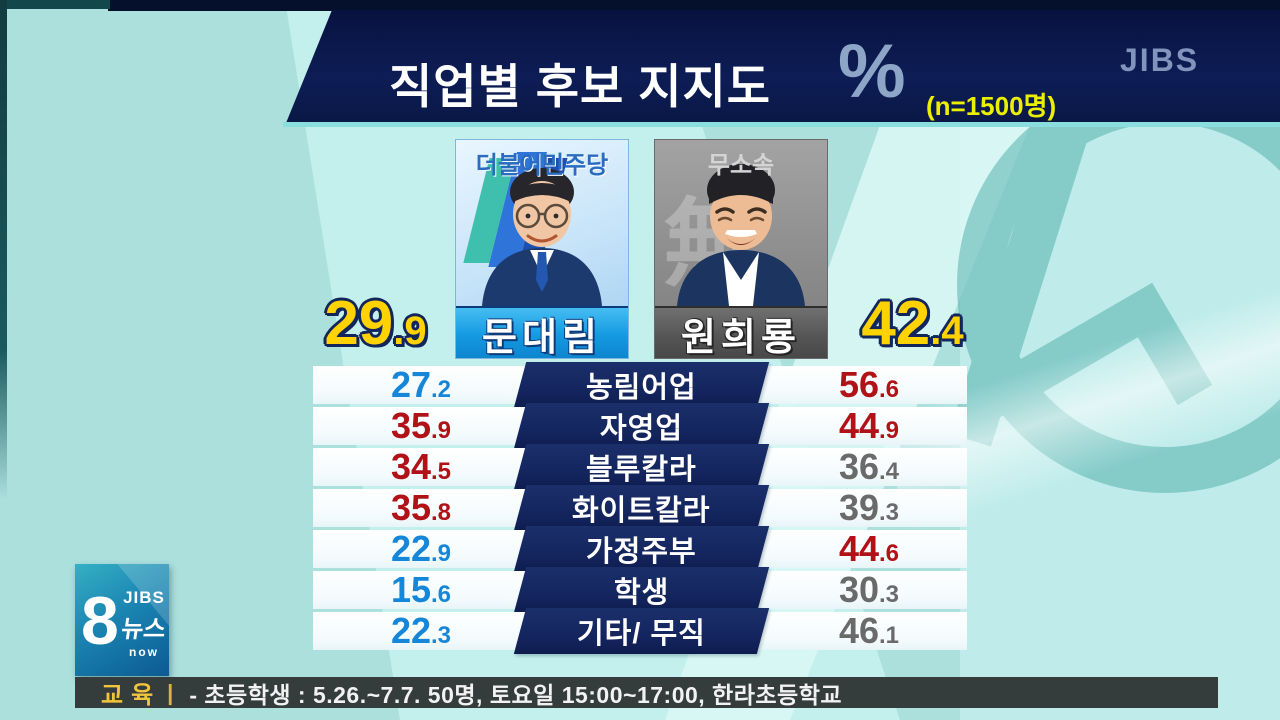 This screenshot has height=720, width=1280. I want to click on occupation-label-plate: 블루칼라, so click(641, 467).